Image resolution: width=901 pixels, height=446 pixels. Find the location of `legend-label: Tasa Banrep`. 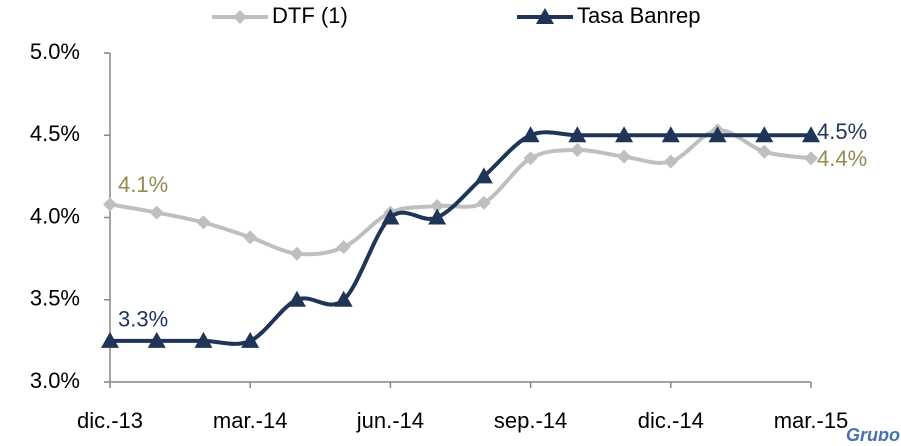

legend-label: Tasa Banrep is located at coordinates (639, 15).